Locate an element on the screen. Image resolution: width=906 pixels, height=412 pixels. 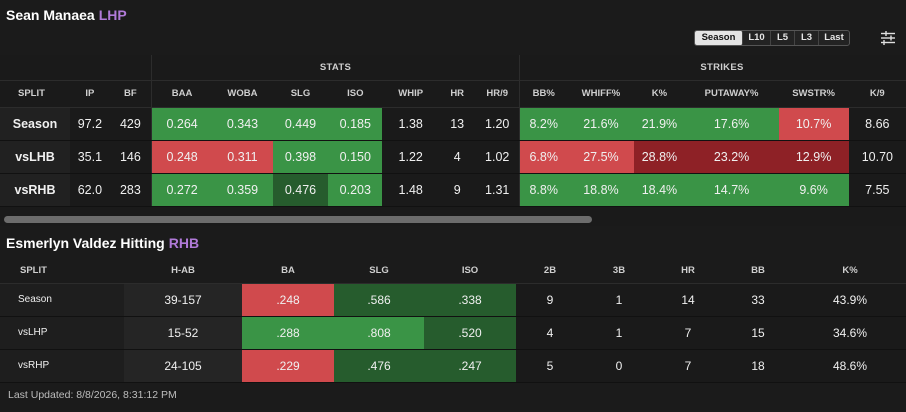
range-tab-season: Season is located at coordinates (719, 38).